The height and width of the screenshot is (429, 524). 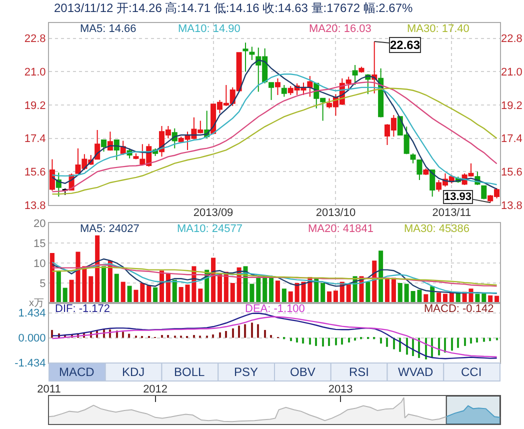 I want to click on y-tick-label: 1.434, so click(x=32, y=314).